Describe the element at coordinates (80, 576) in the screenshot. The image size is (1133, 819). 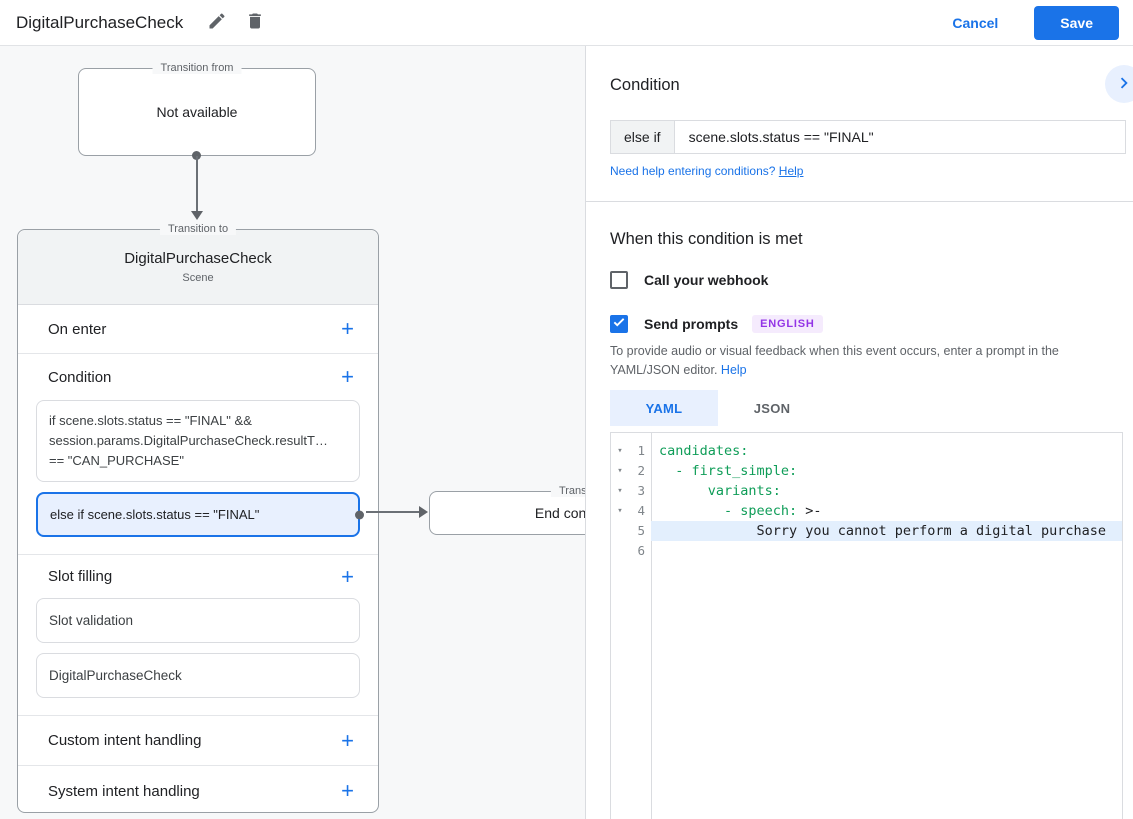
I see `slot-filling-label: Slot filling` at that location.